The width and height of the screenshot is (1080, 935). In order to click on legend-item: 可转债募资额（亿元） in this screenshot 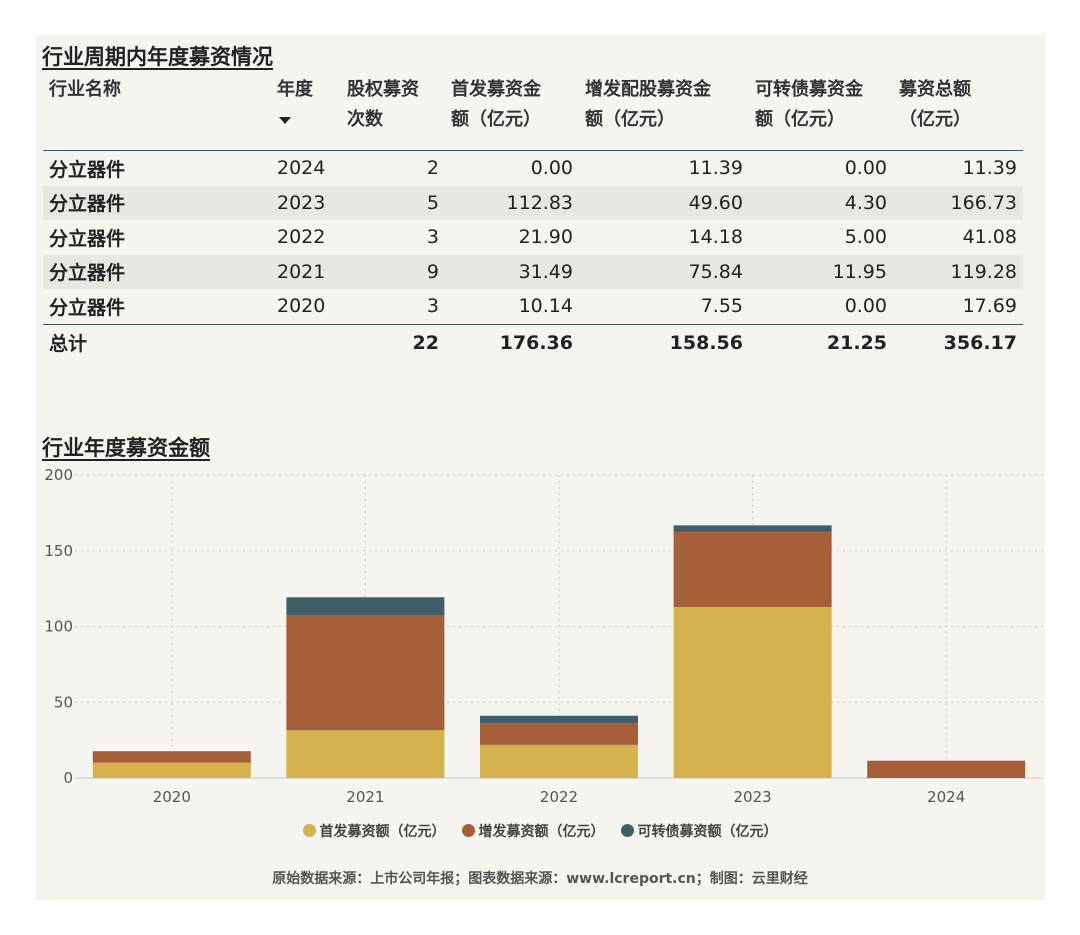, I will do `click(699, 831)`.